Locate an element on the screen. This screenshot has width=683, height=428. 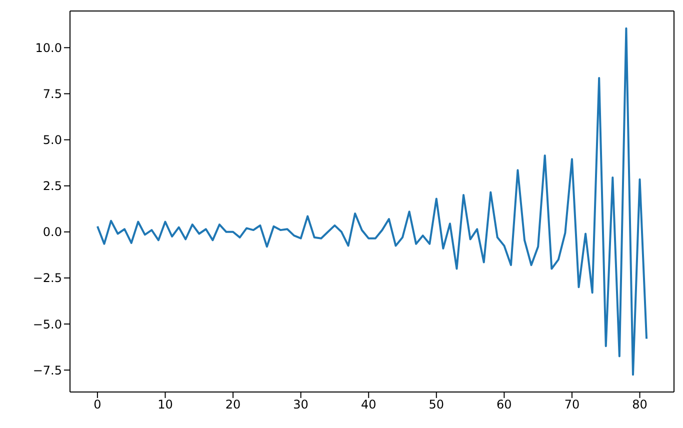
x-tick-label: 50 is located at coordinates (436, 405).